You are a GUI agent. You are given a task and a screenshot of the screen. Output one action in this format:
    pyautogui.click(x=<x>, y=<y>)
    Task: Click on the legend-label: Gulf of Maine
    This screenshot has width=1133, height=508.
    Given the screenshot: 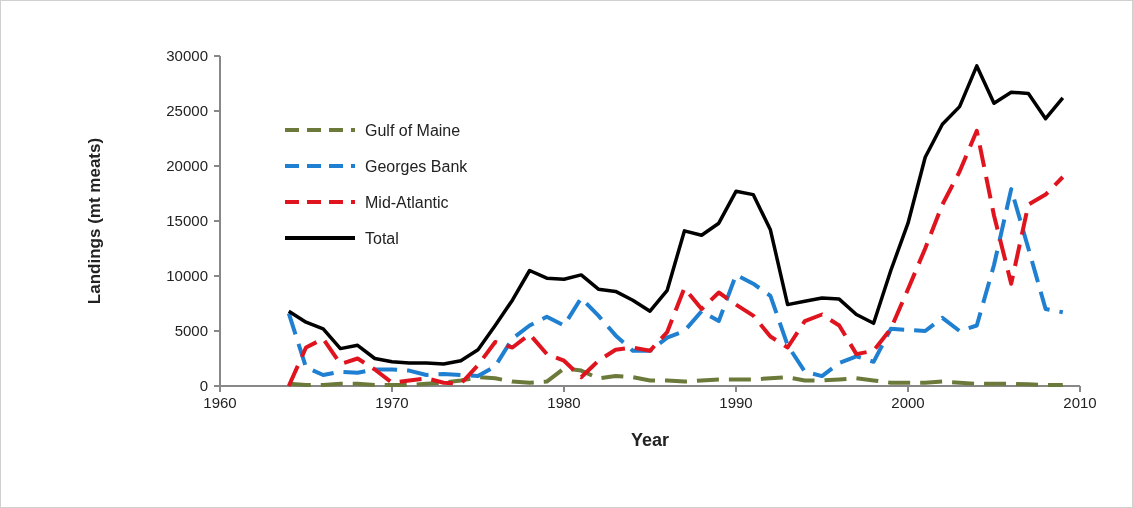 What is the action you would take?
    pyautogui.click(x=413, y=130)
    